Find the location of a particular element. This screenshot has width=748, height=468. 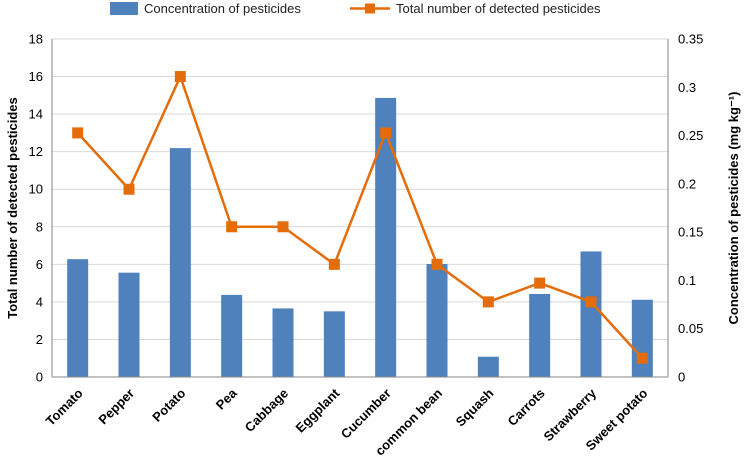

category-label: Pepper is located at coordinates (116, 407).